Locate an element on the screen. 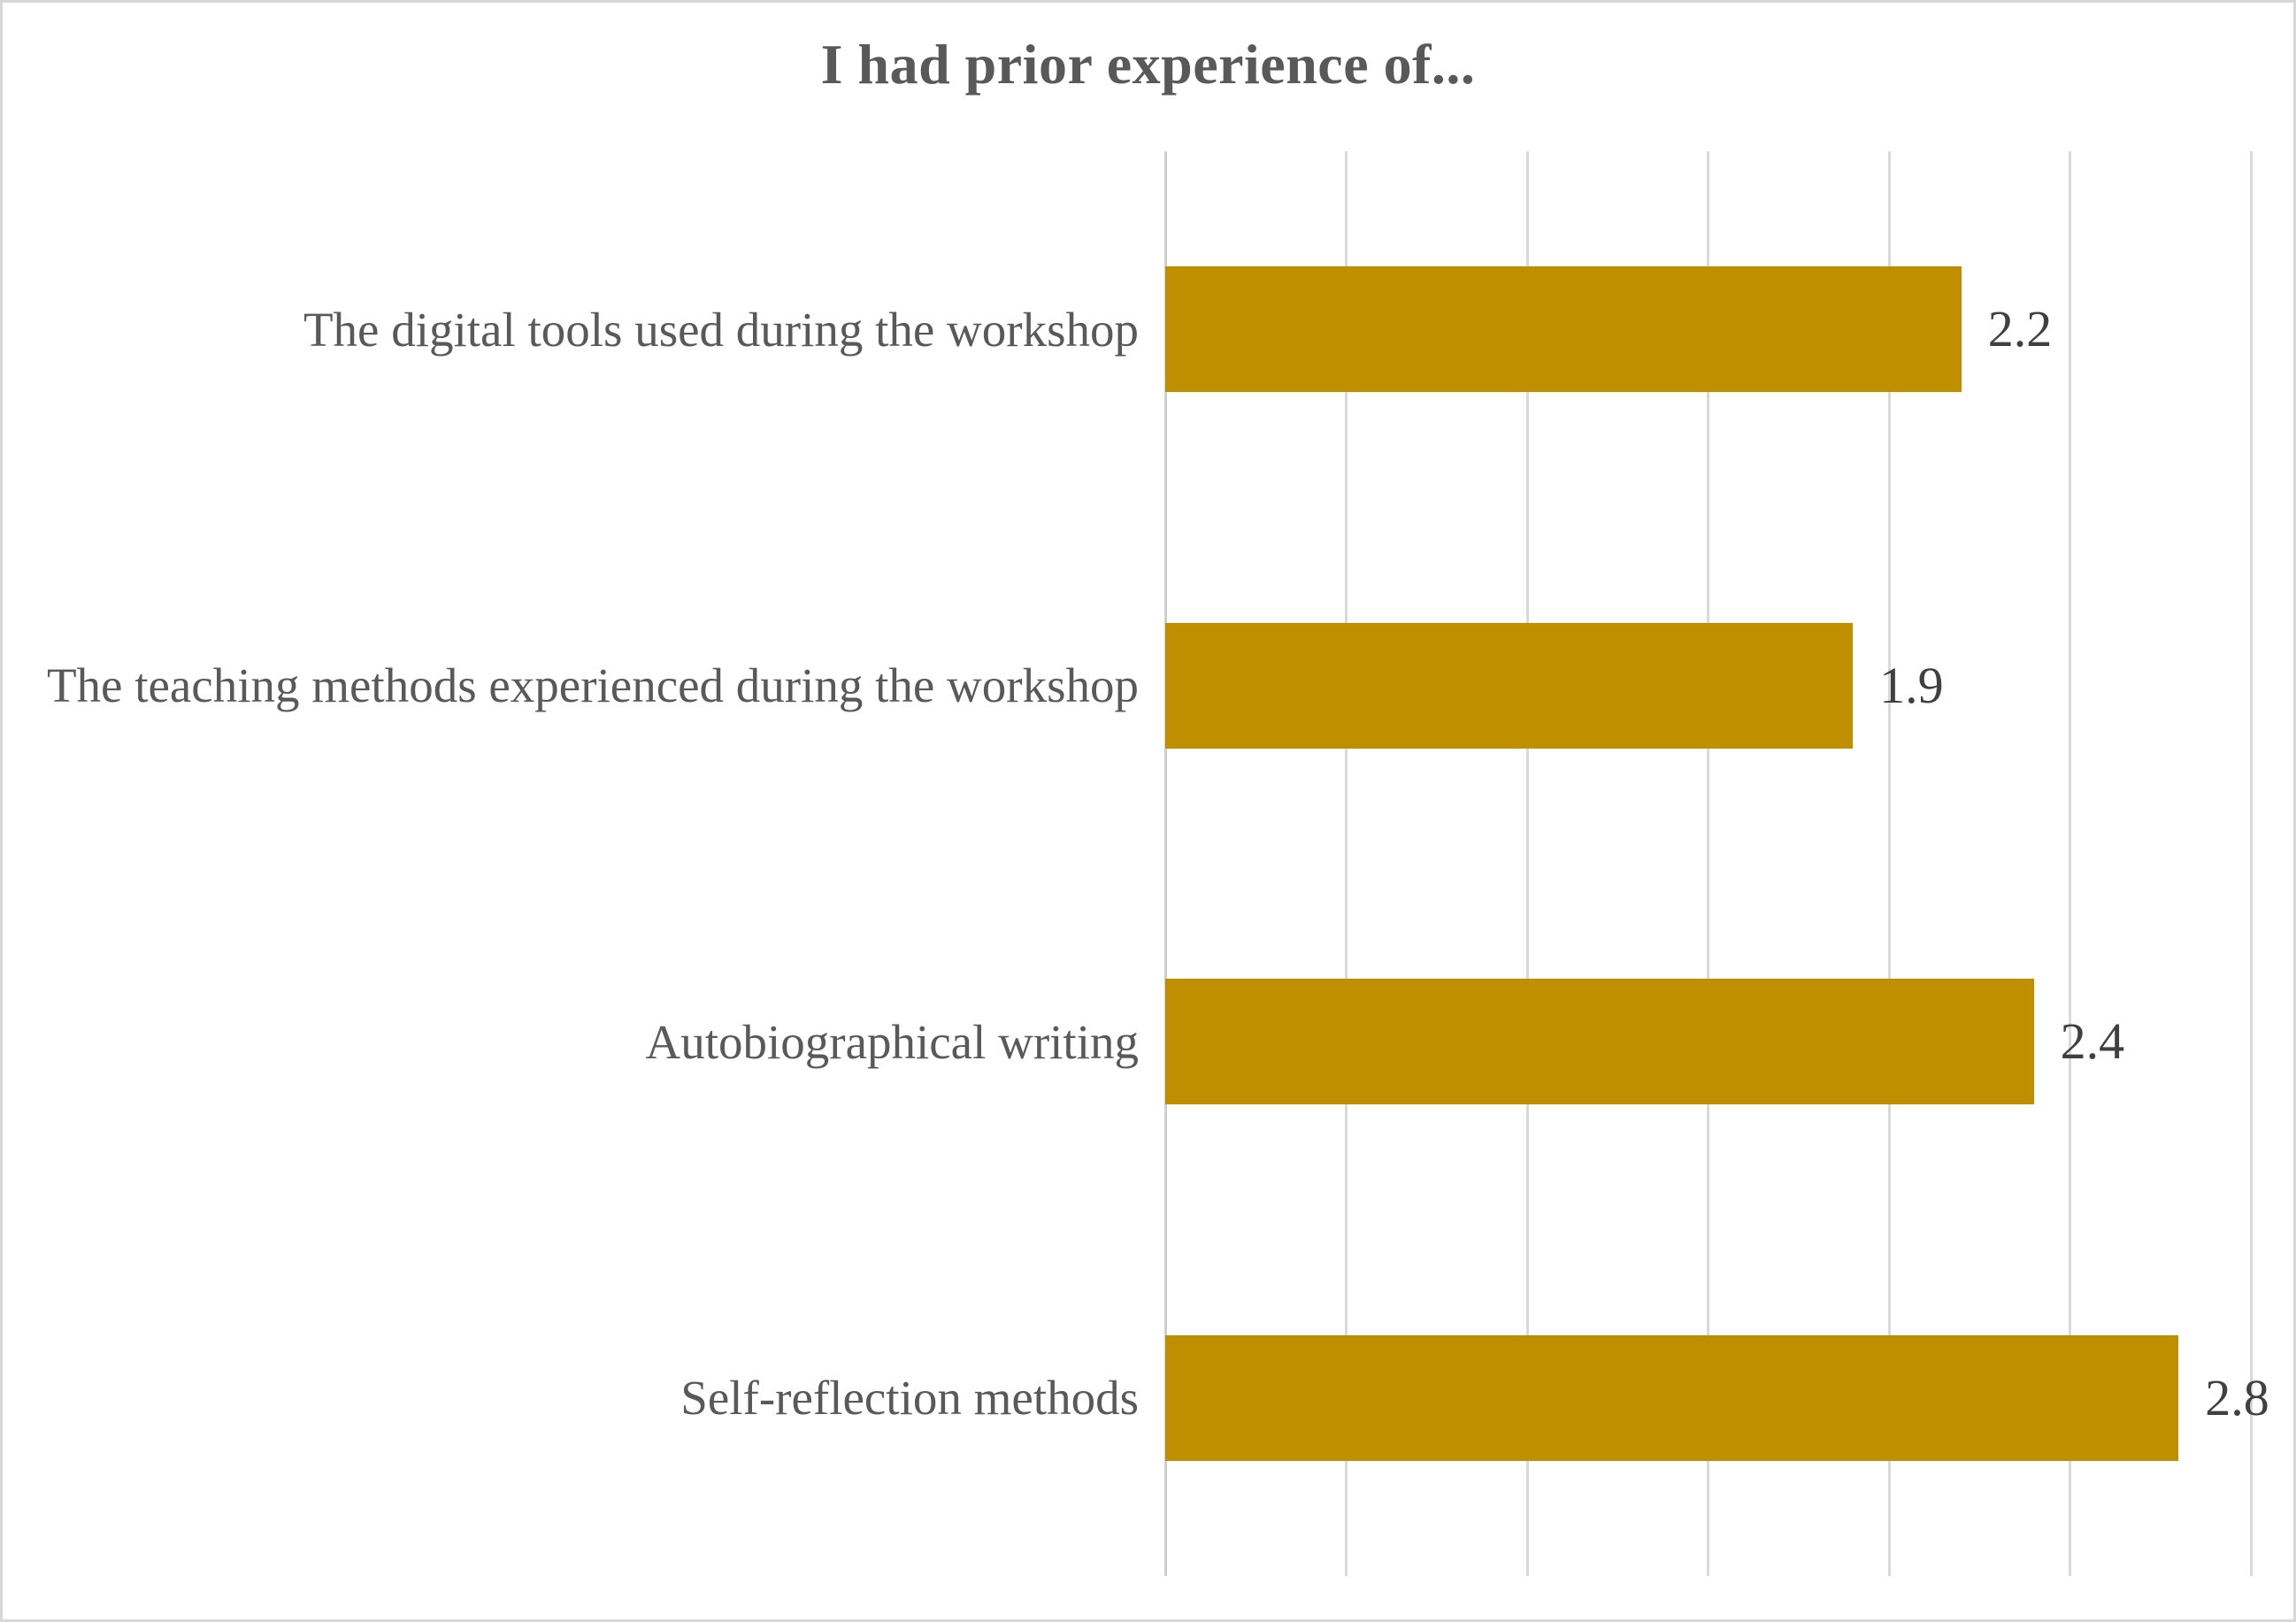 The width and height of the screenshot is (2296, 1622). category-label: Autobiographical writing is located at coordinates (892, 1041).